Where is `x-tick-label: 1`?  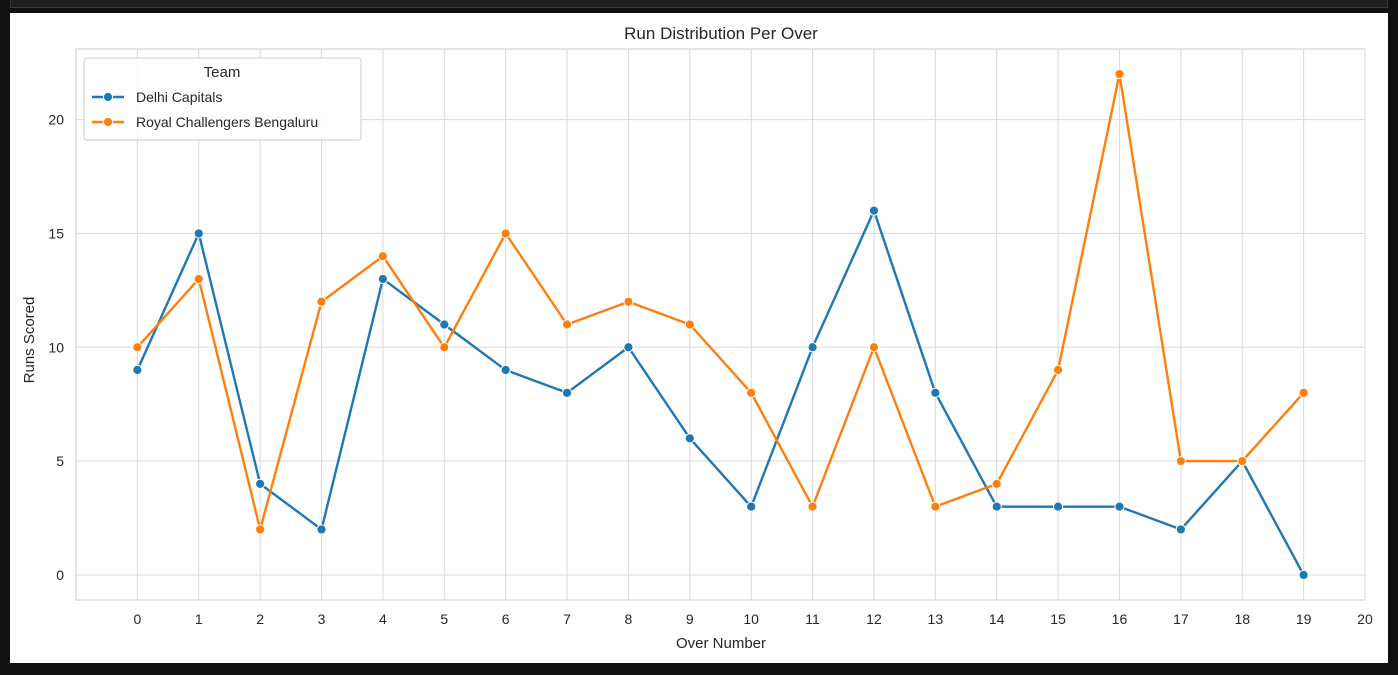
x-tick-label: 1 is located at coordinates (199, 619).